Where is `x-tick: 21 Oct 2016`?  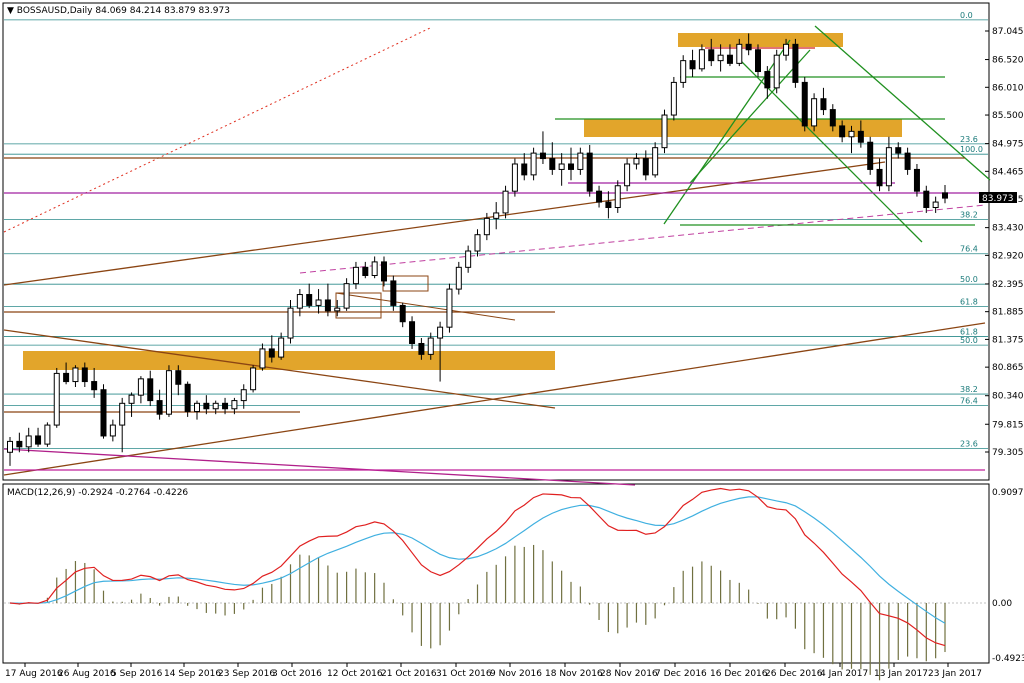 x-tick: 21 Oct 2016 is located at coordinates (409, 674).